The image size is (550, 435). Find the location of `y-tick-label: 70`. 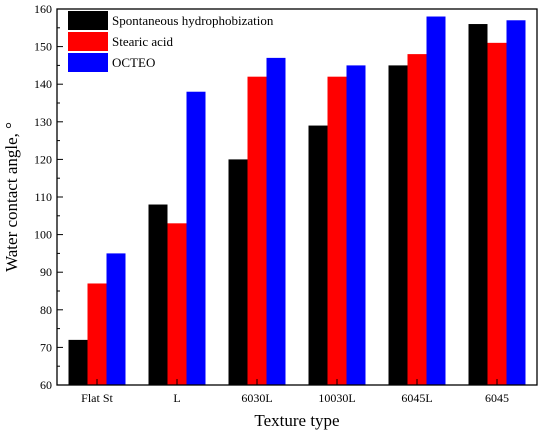

y-tick-label: 70 is located at coordinates (46, 347).